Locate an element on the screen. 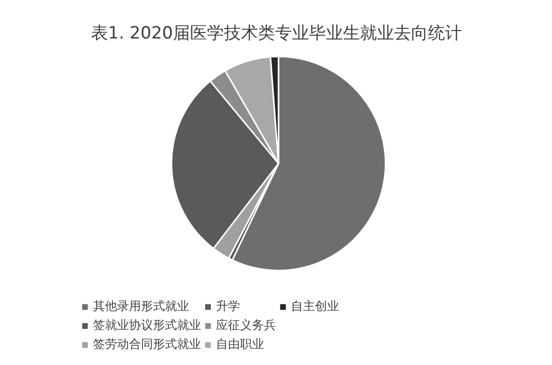 The height and width of the screenshot is (365, 552). legend-label: 应征义务兵 is located at coordinates (246, 325).